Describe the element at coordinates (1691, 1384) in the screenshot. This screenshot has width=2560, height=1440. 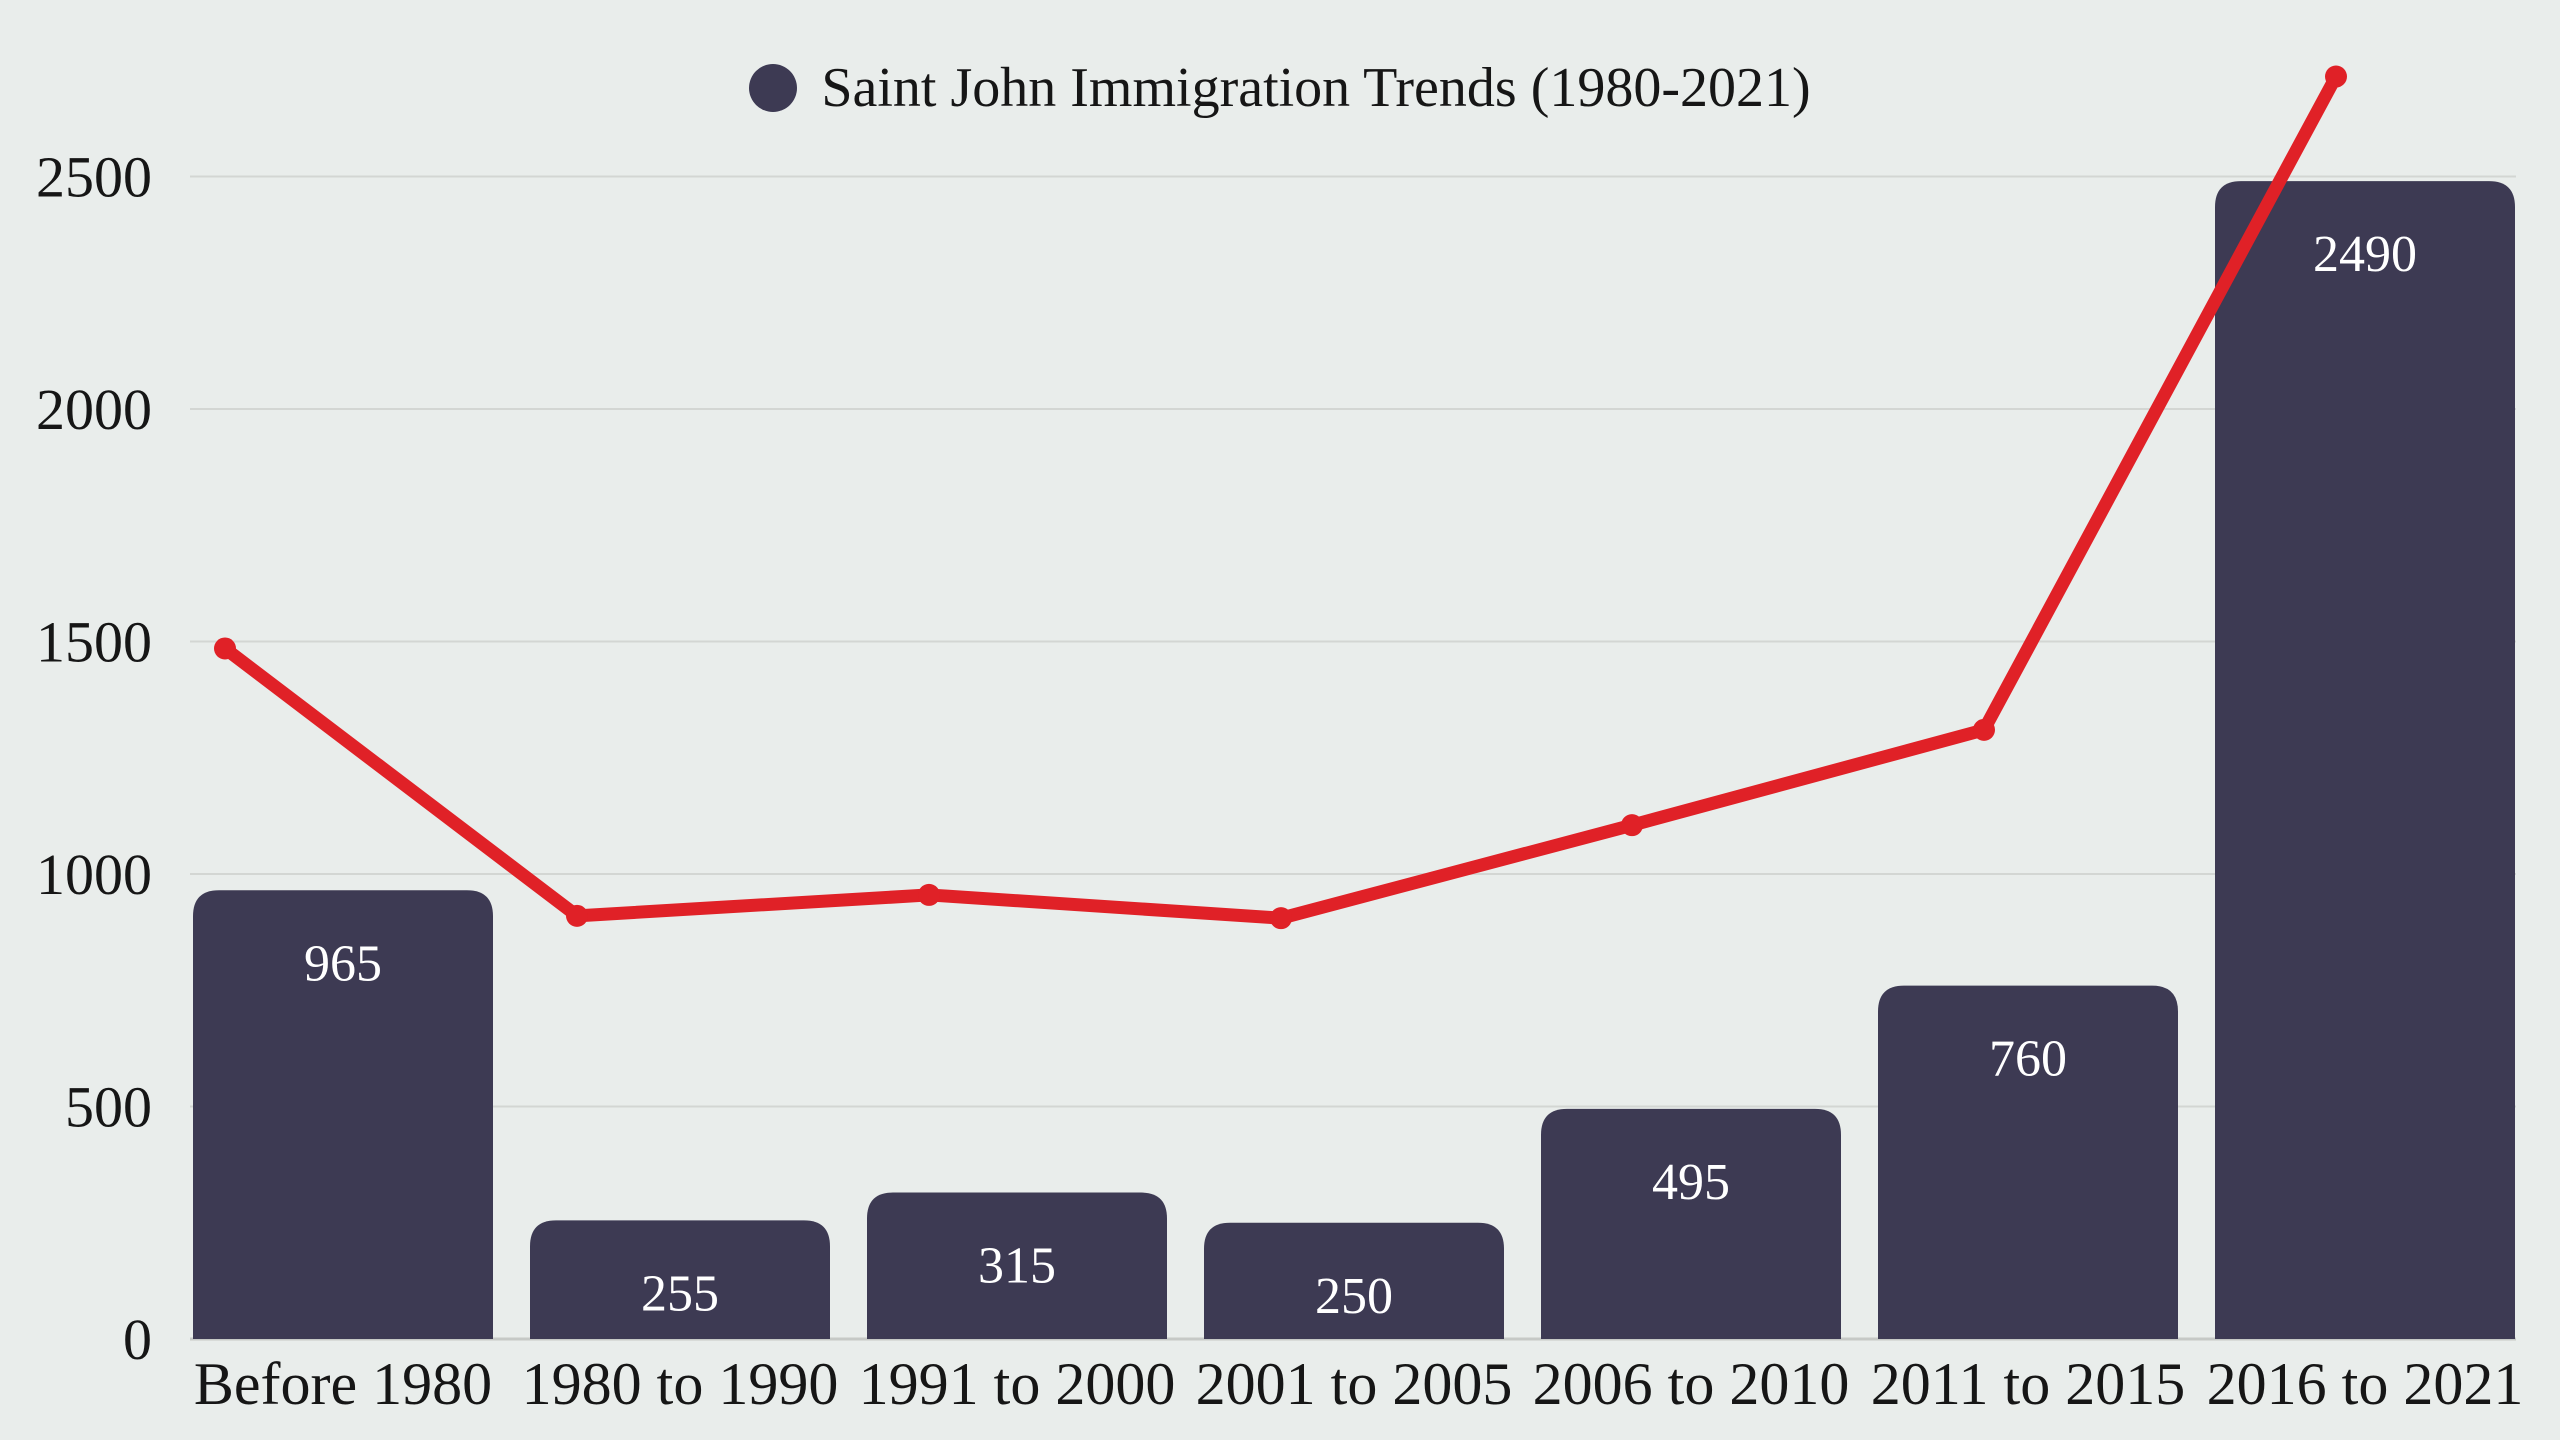
I see `x-tick-label: 2006 to 2010` at that location.